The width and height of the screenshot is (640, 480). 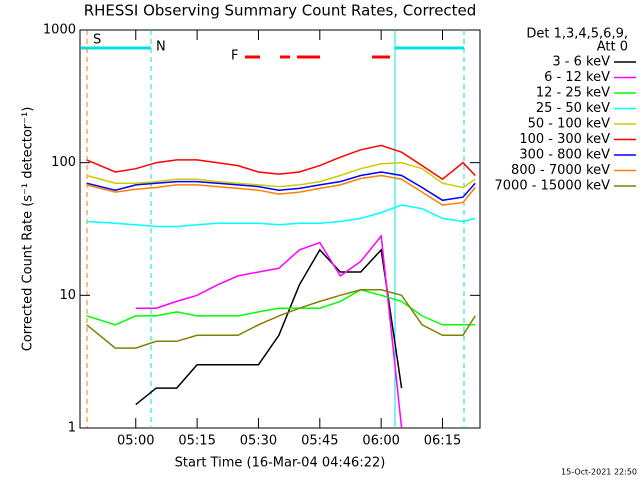 What do you see at coordinates (97, 40) in the screenshot?
I see `annotation: S` at bounding box center [97, 40].